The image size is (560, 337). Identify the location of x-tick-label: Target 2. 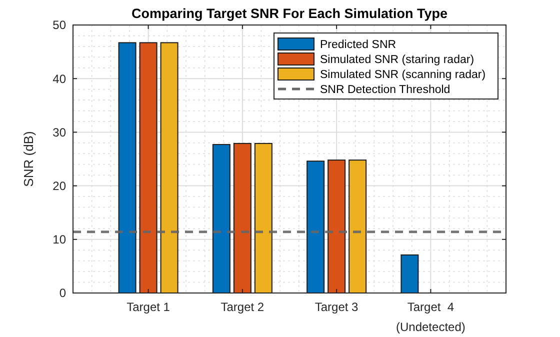
(242, 307).